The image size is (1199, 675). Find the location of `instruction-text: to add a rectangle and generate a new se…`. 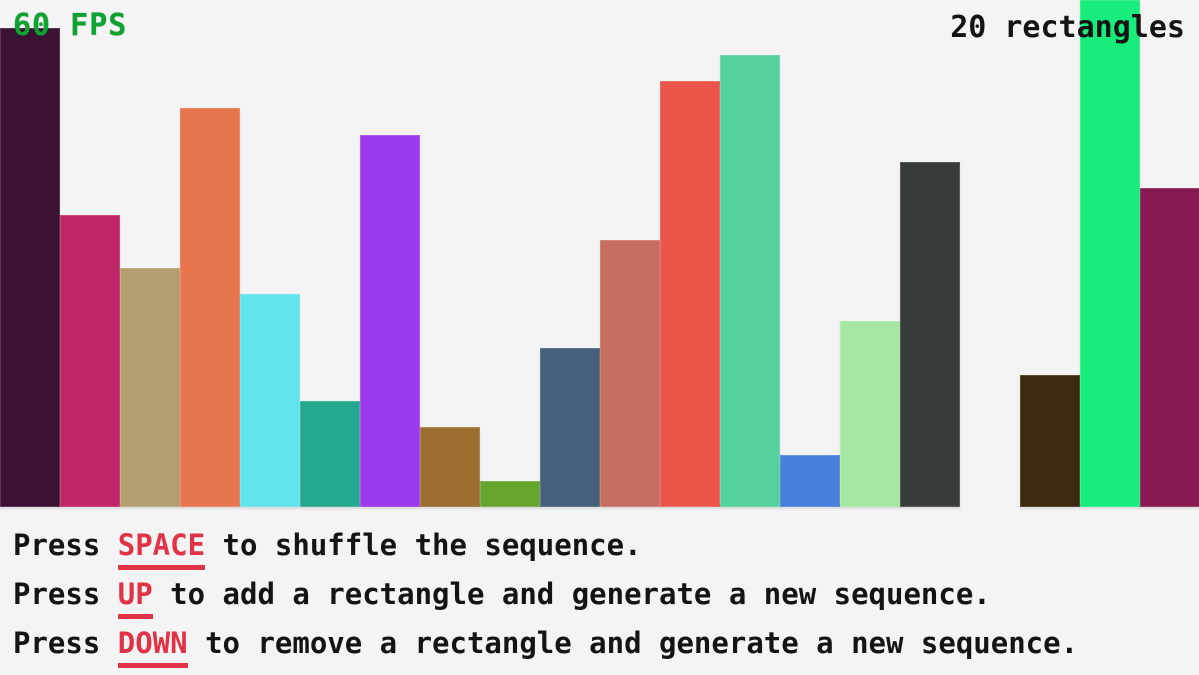

instruction-text: to add a rectangle and generate a new se… is located at coordinates (571, 594).